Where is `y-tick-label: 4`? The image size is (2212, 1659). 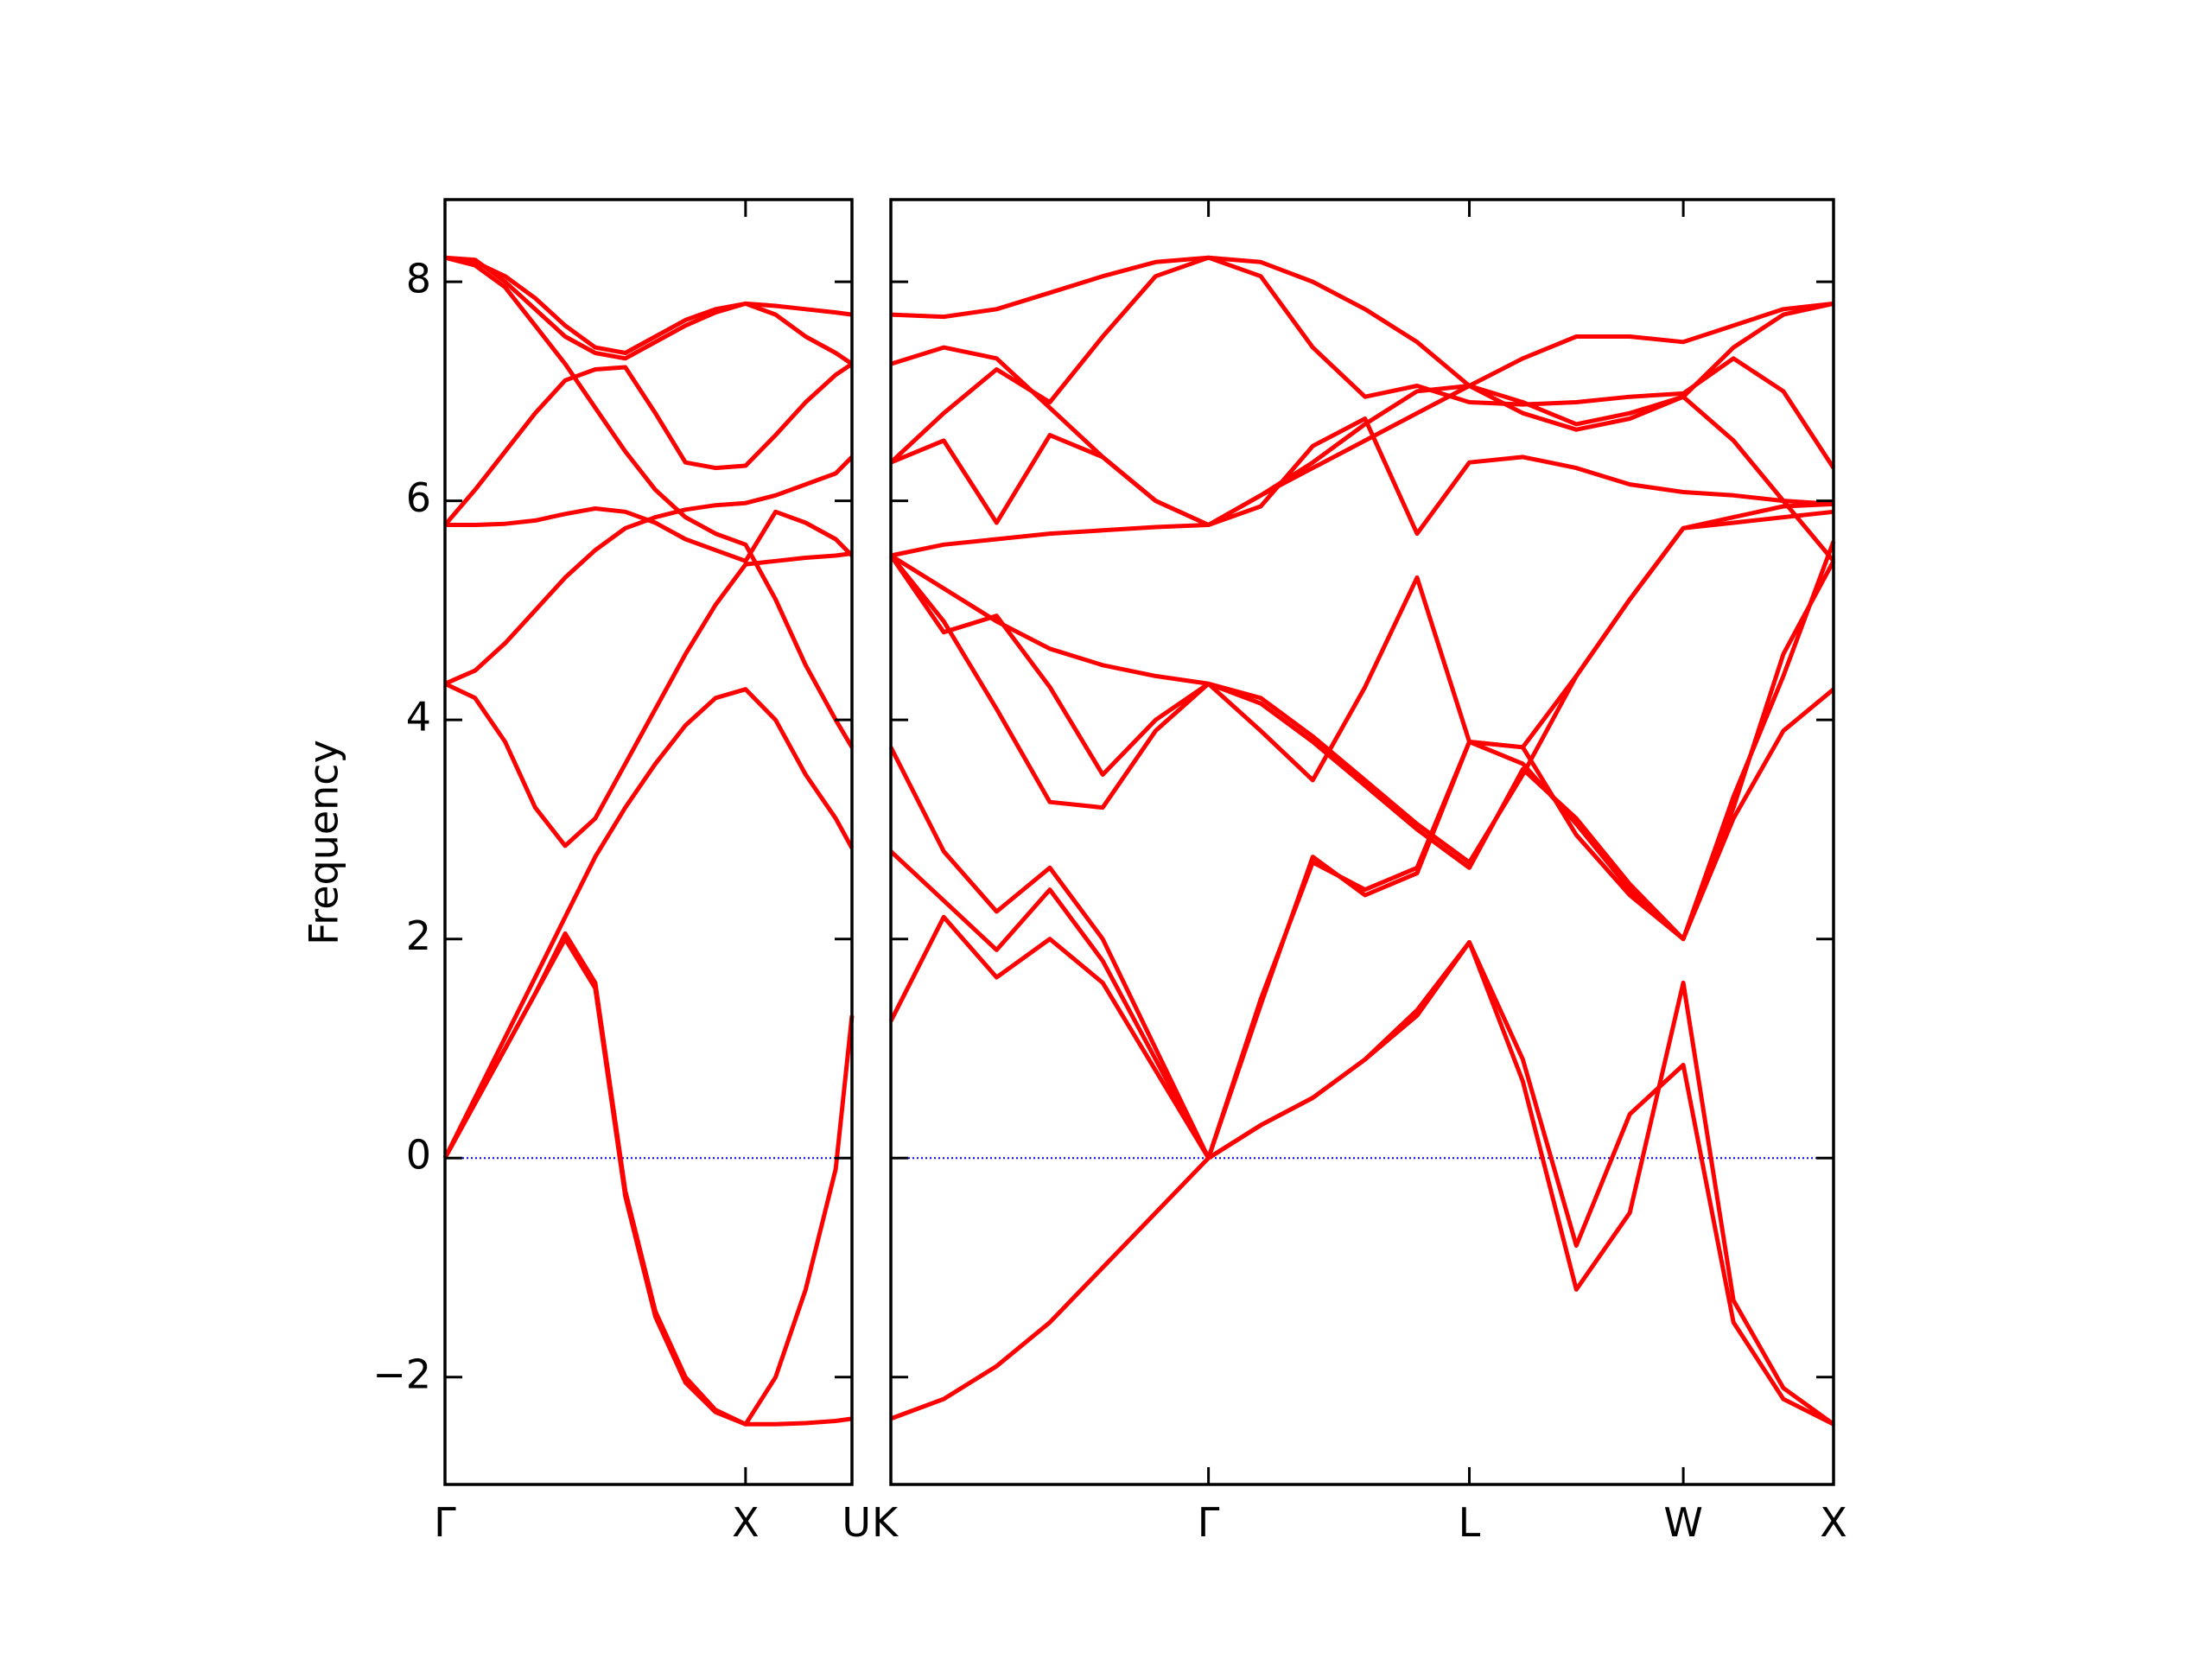
y-tick-label: 4 is located at coordinates (418, 717).